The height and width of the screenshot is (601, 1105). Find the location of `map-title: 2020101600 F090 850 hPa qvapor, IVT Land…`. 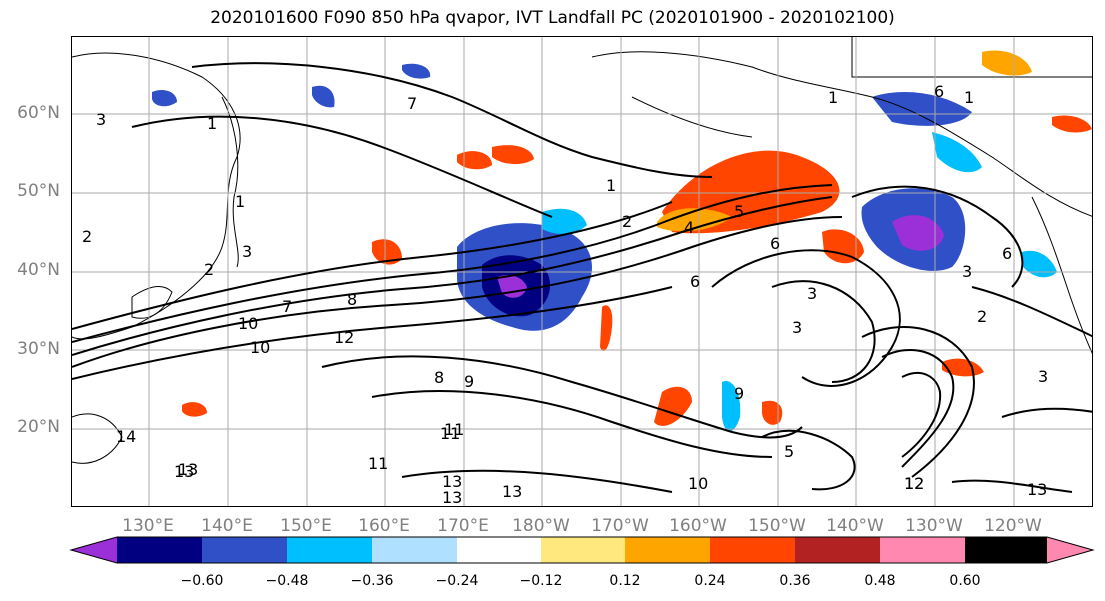

map-title: 2020101600 F090 850 hPa qvapor, IVT Land… is located at coordinates (552, 18).